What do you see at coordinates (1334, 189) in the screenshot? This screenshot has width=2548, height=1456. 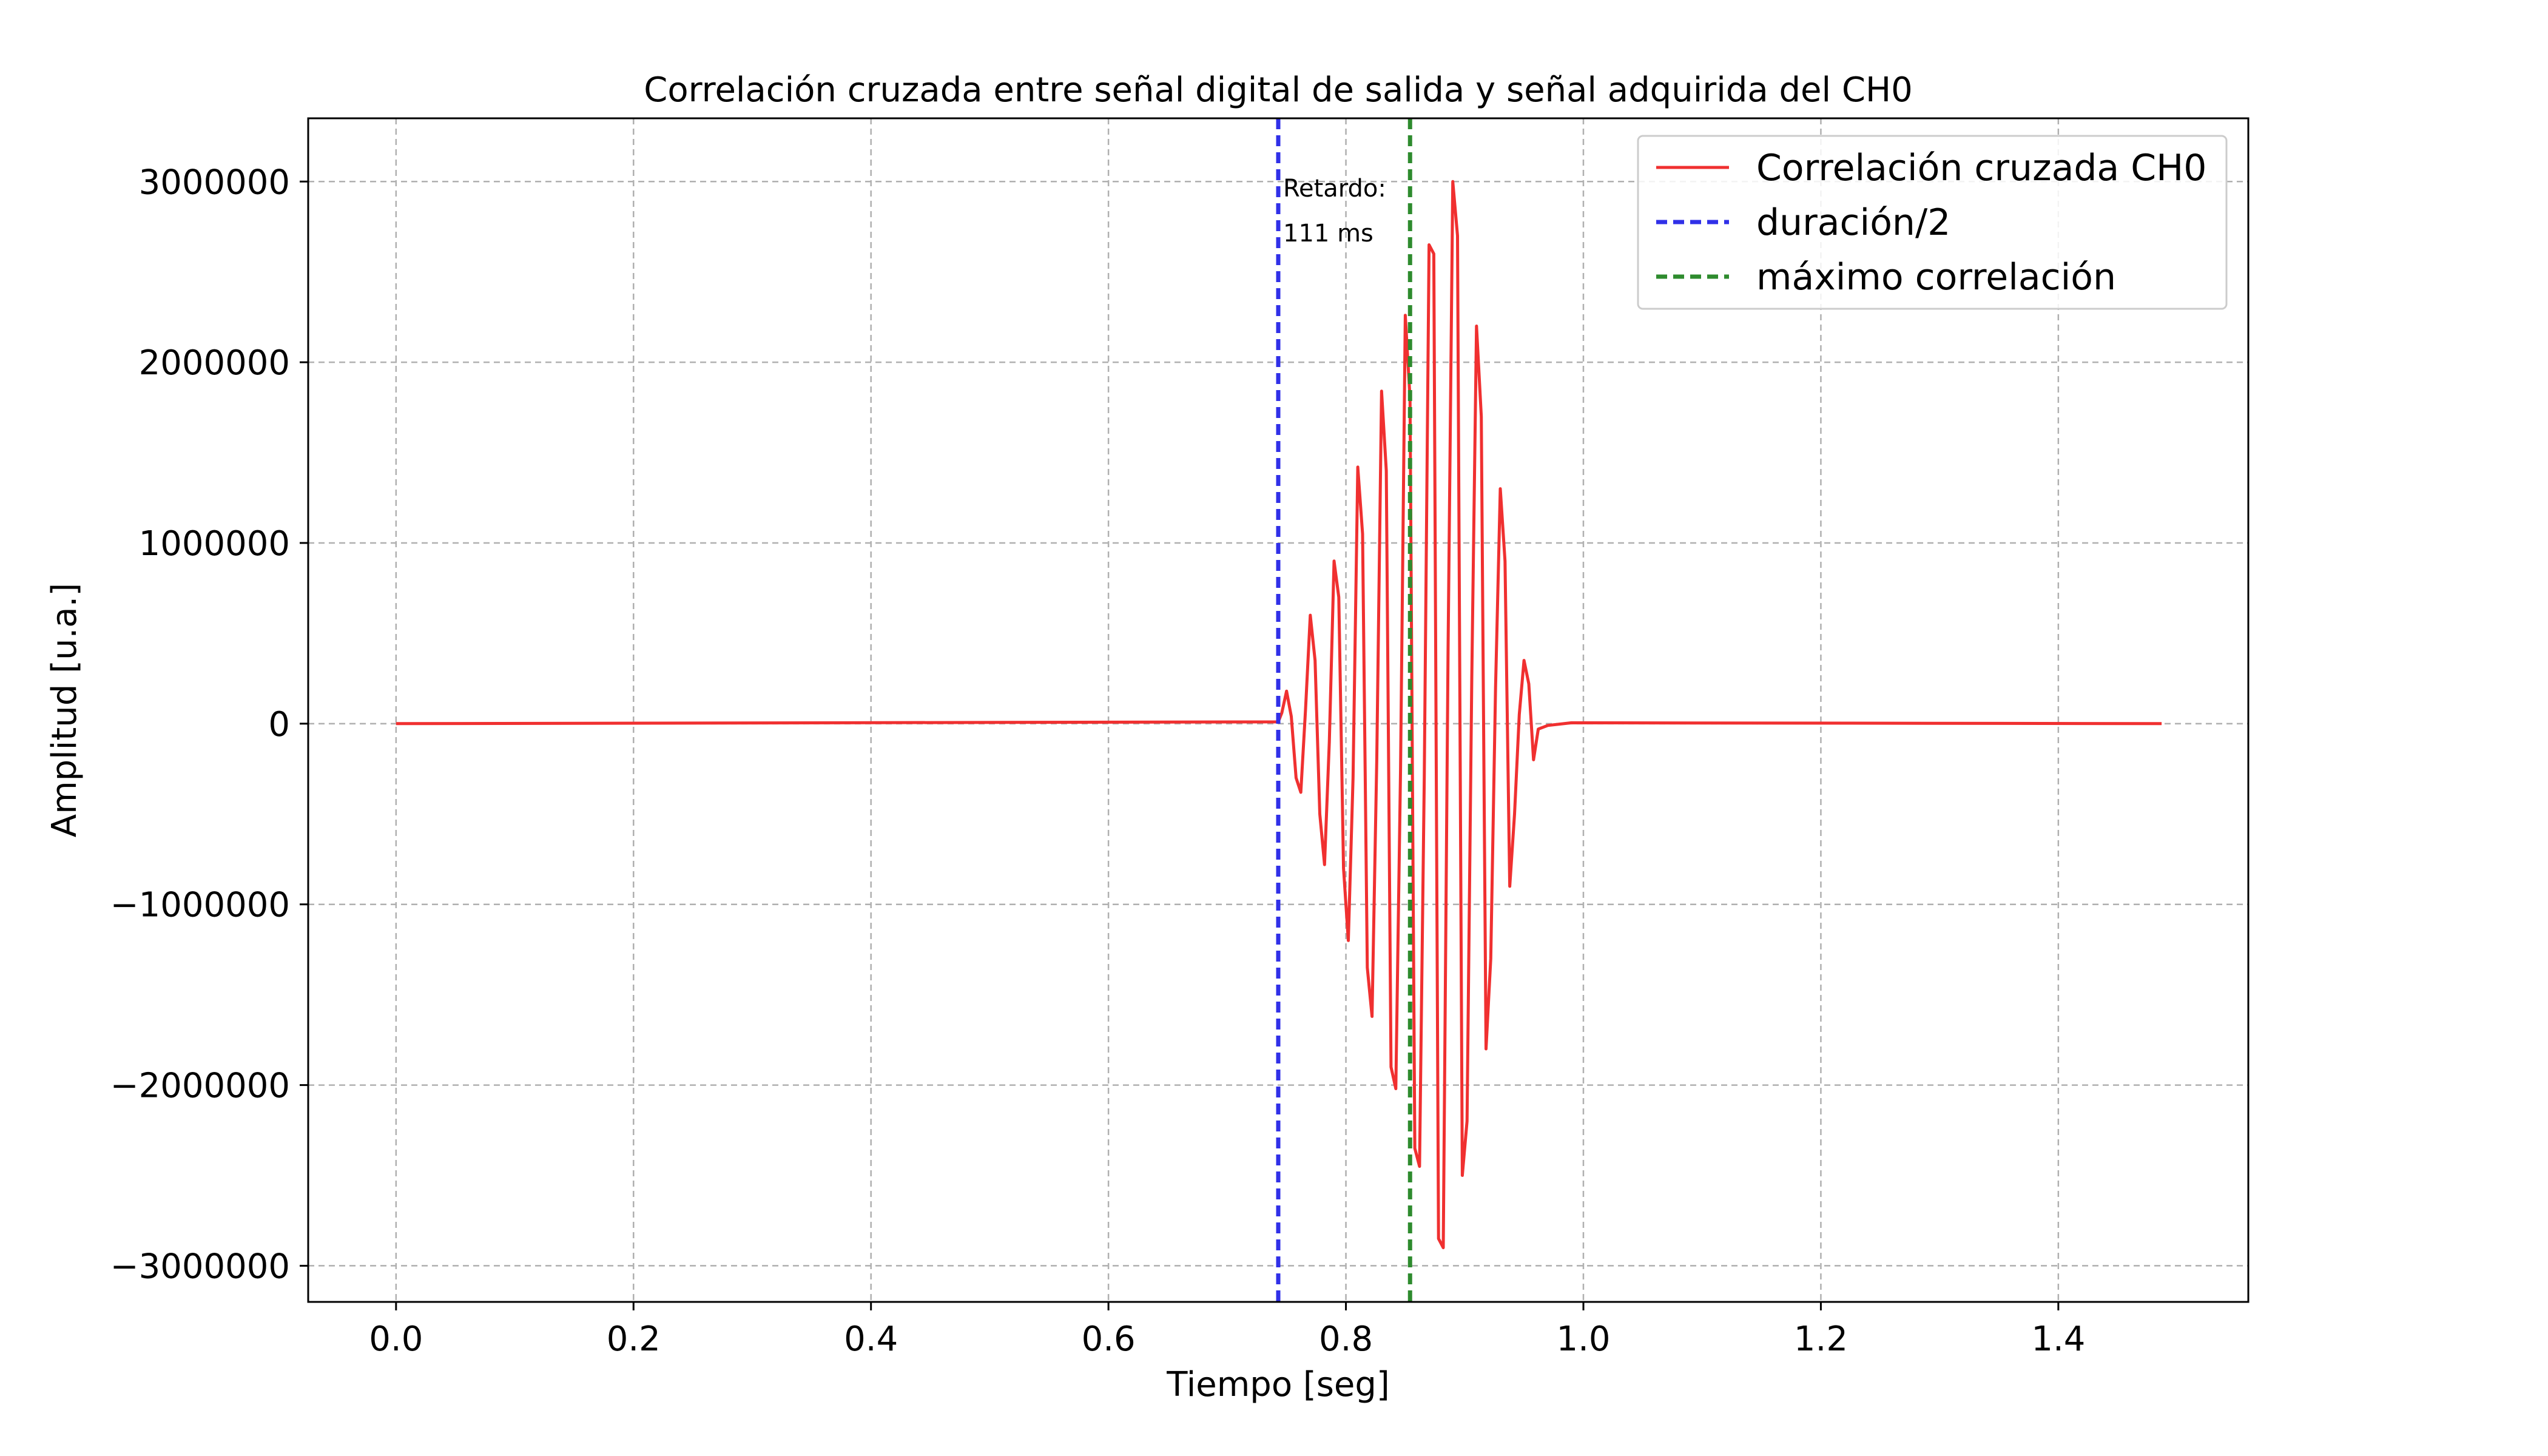 I see `annotation-retardo-label: Retardo:` at bounding box center [1334, 189].